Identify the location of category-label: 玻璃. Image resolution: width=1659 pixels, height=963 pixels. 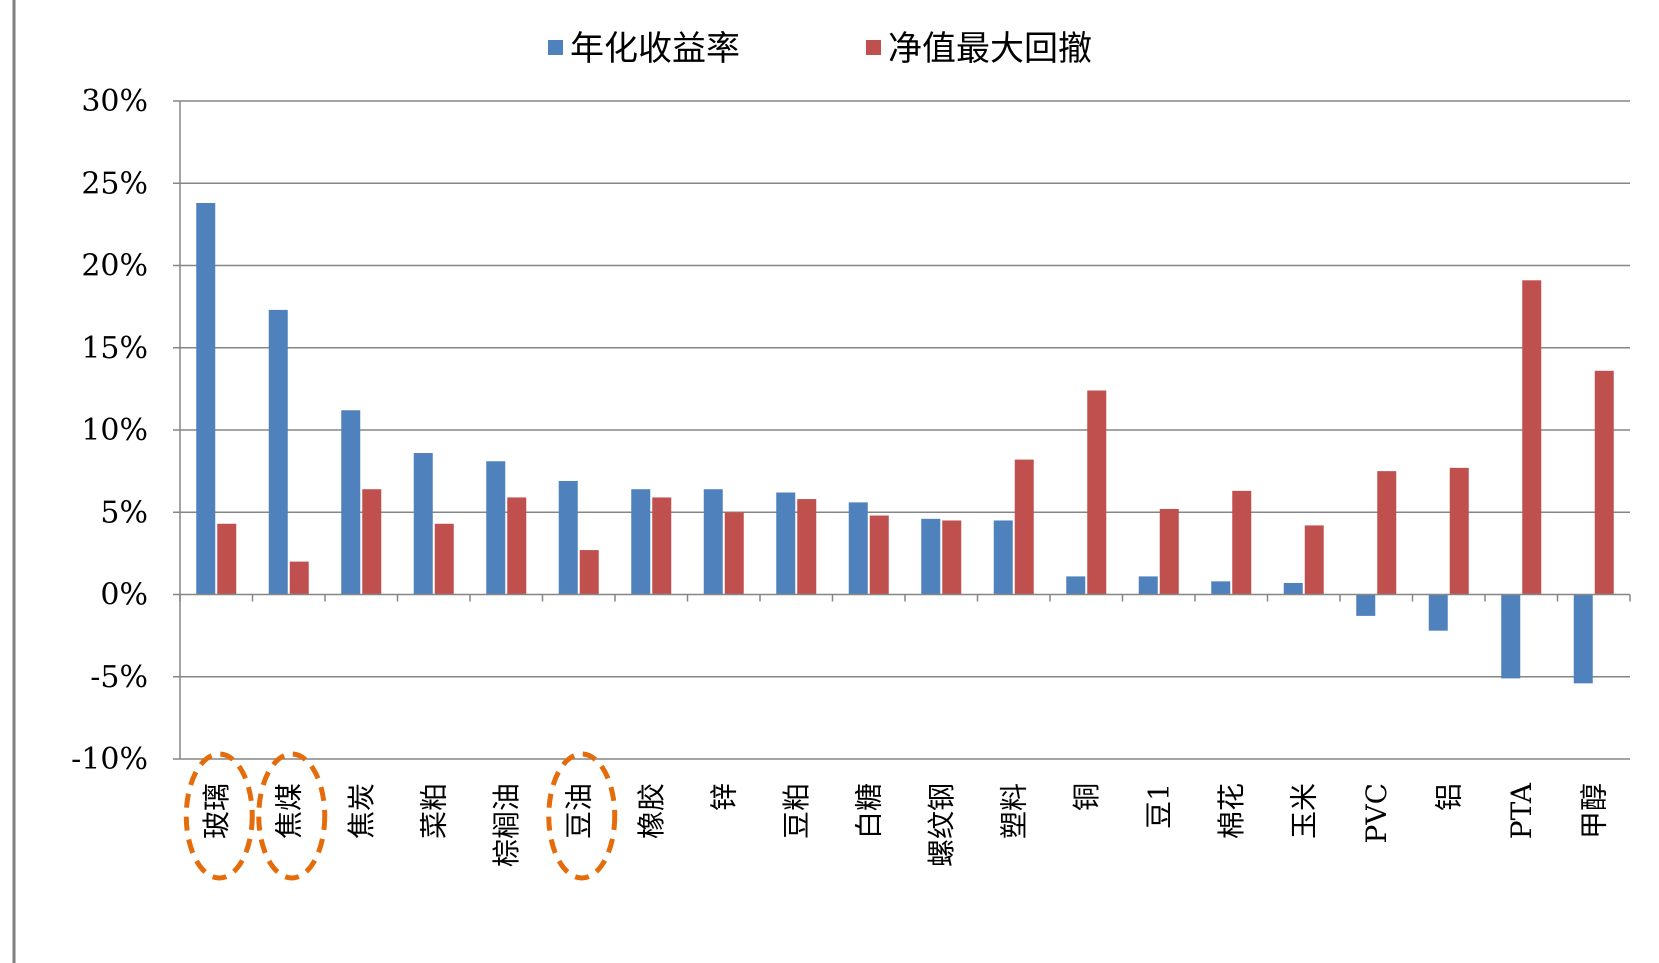
(216, 811).